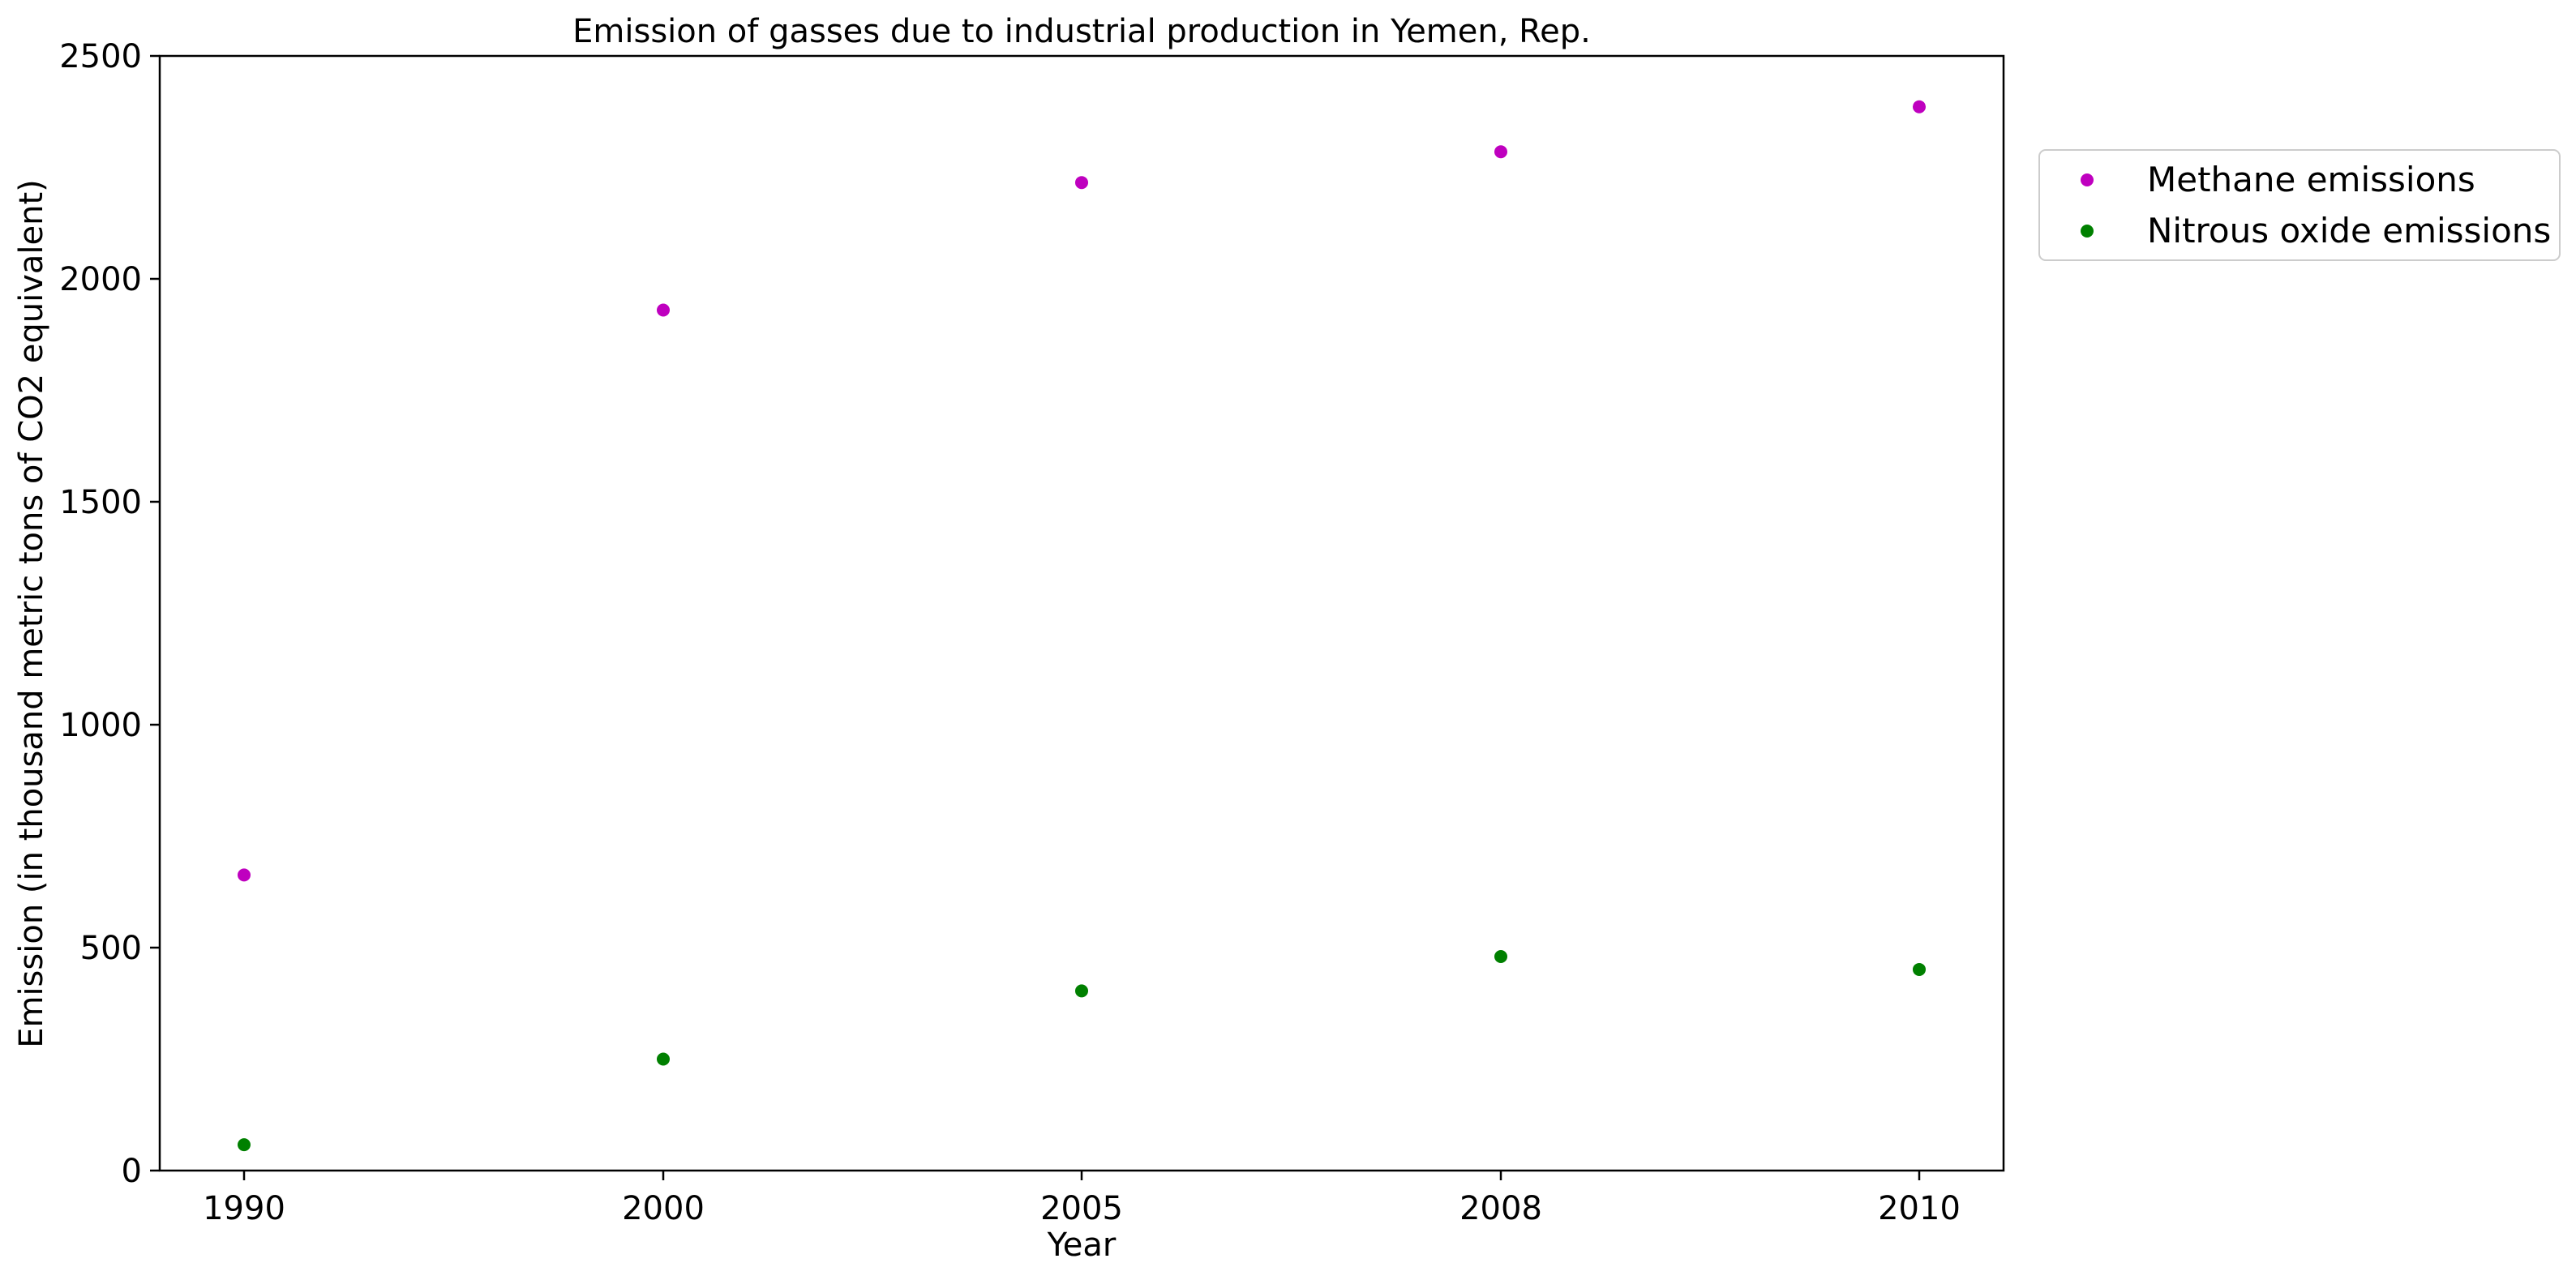 The height and width of the screenshot is (1280, 2576). What do you see at coordinates (2087, 231) in the screenshot?
I see `legend-marker-nitrous-oxide` at bounding box center [2087, 231].